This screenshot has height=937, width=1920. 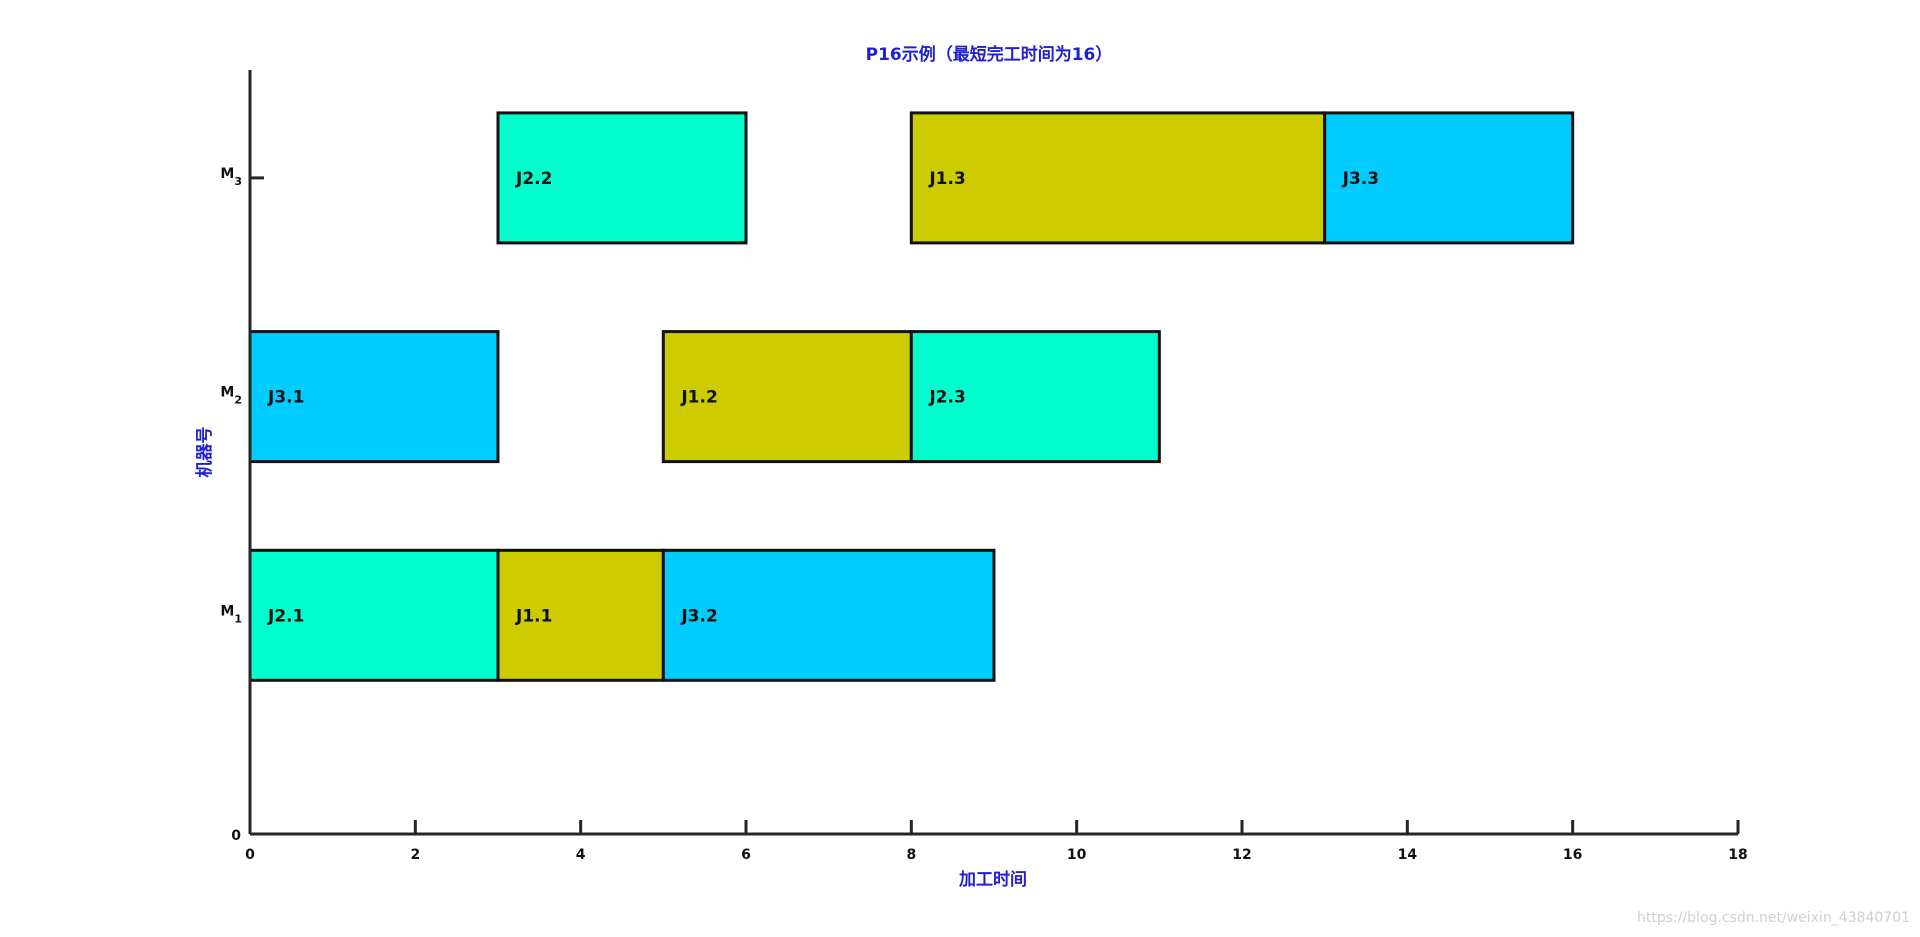 I want to click on task-bar-J1.1, so click(x=580, y=615).